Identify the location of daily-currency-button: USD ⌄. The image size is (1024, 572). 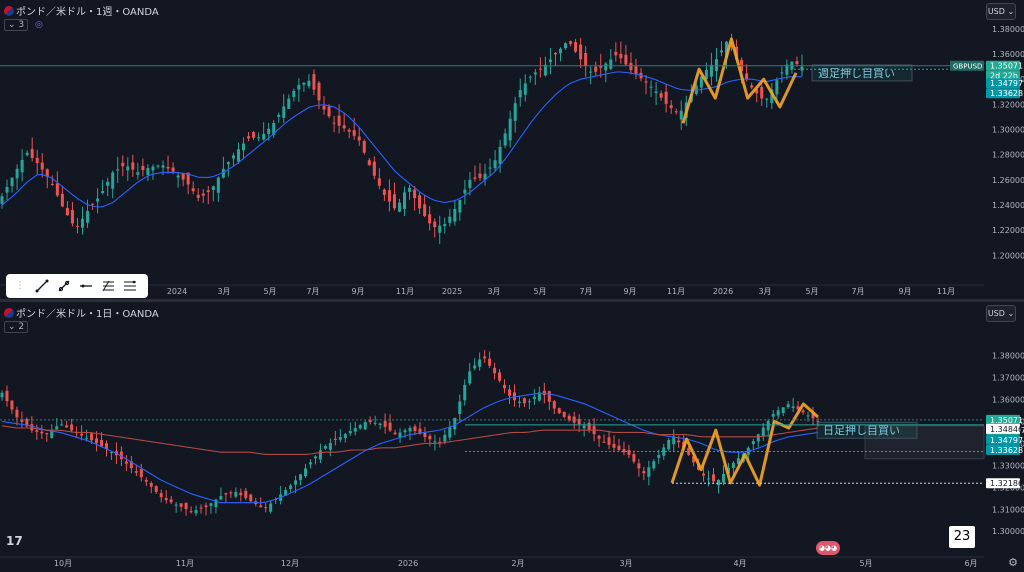
(1001, 313).